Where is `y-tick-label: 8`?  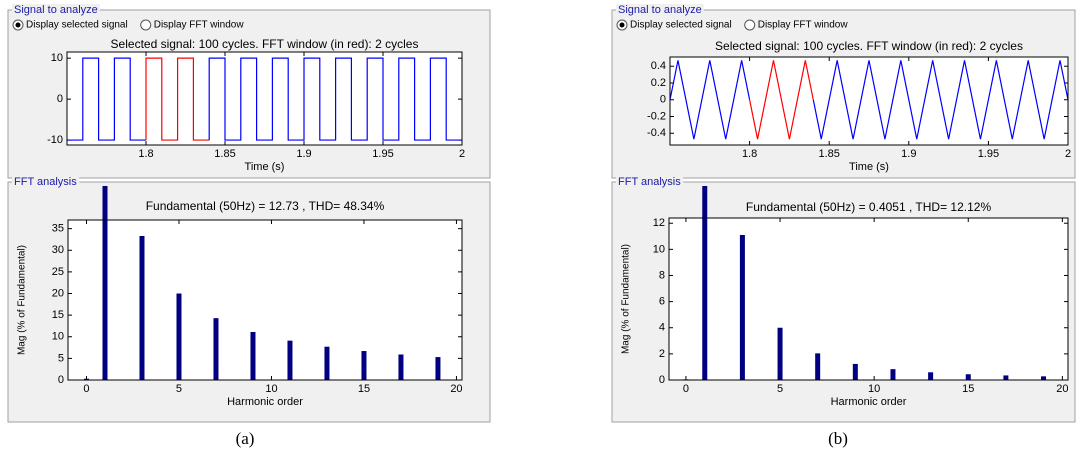 y-tick-label: 8 is located at coordinates (662, 275).